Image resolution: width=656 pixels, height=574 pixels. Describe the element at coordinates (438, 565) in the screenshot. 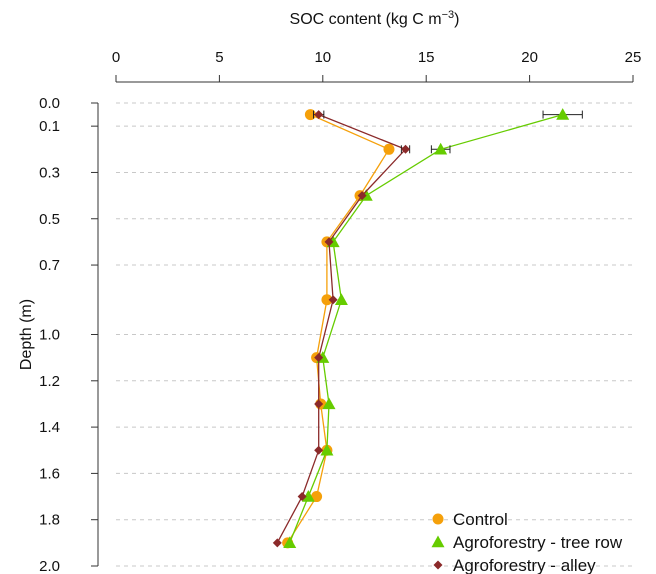

I see `legend-marker-agroforestry-alley` at that location.